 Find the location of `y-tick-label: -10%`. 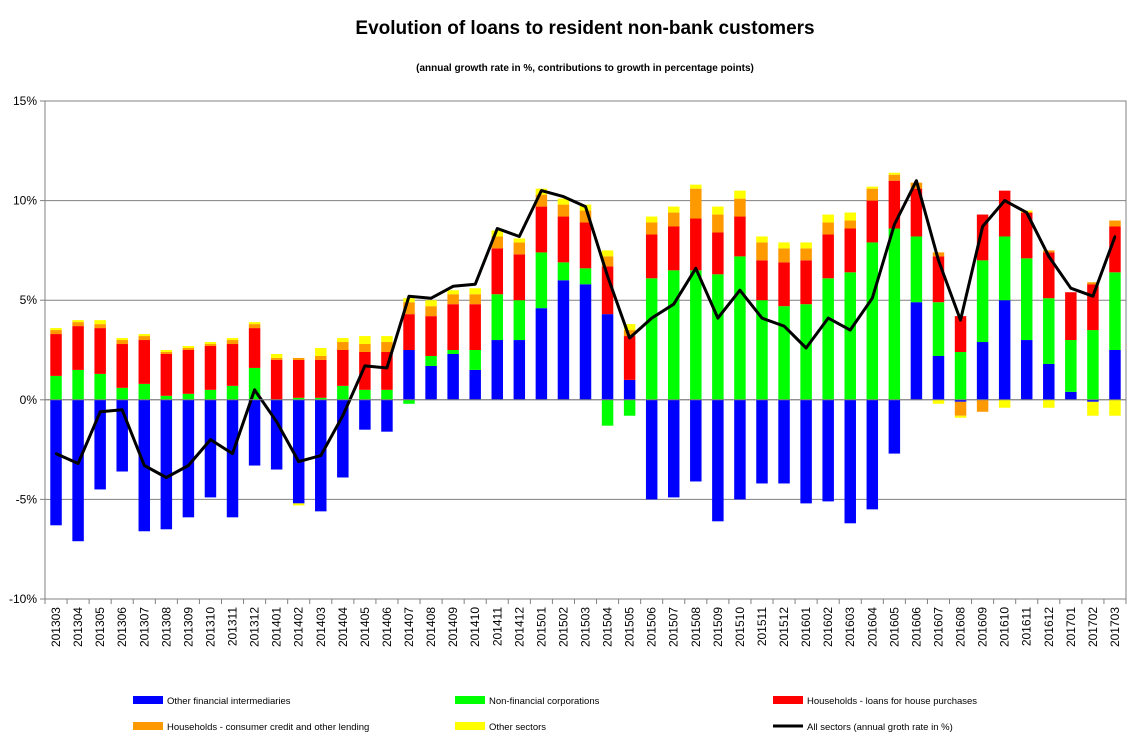

y-tick-label: -10% is located at coordinates (23, 599).